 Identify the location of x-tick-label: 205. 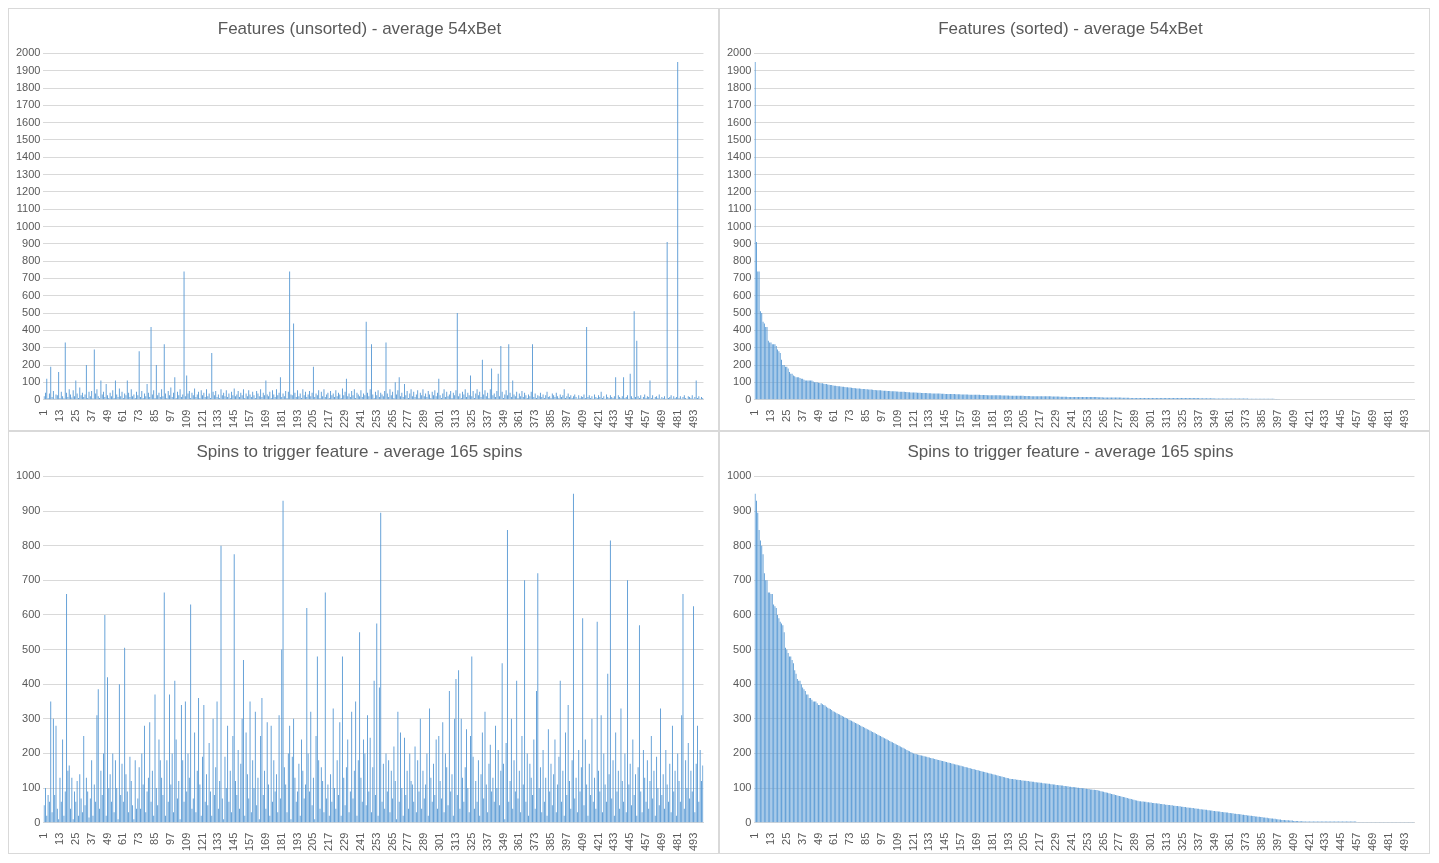
(1023, 419).